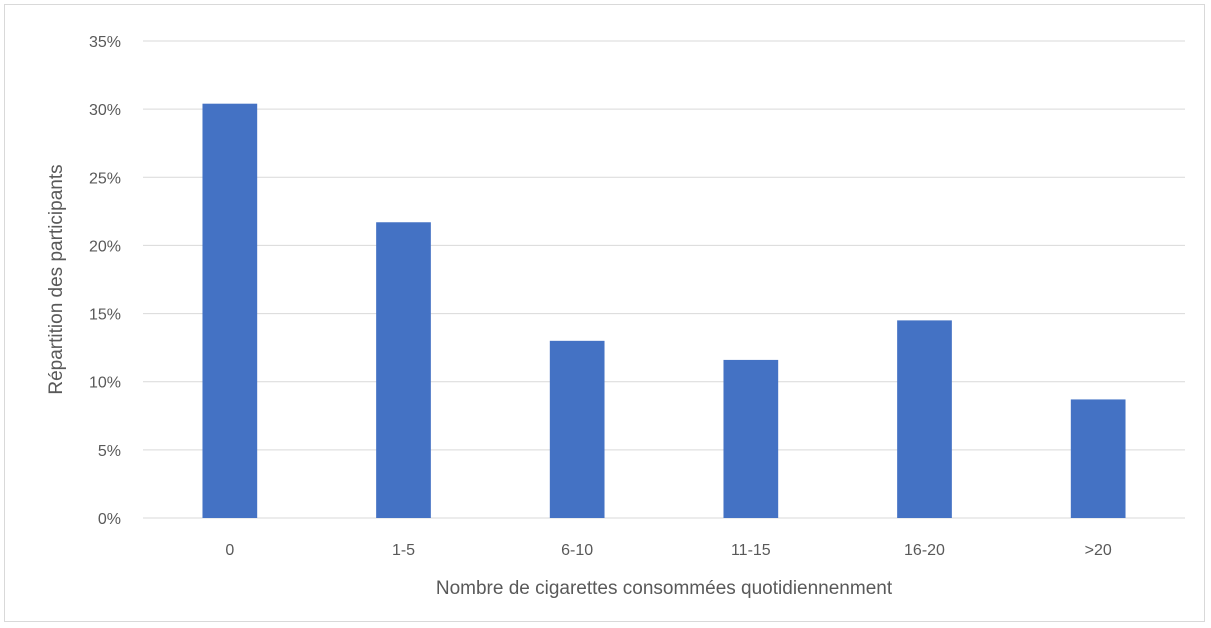  I want to click on x-tick-label: 16-20, so click(924, 550).